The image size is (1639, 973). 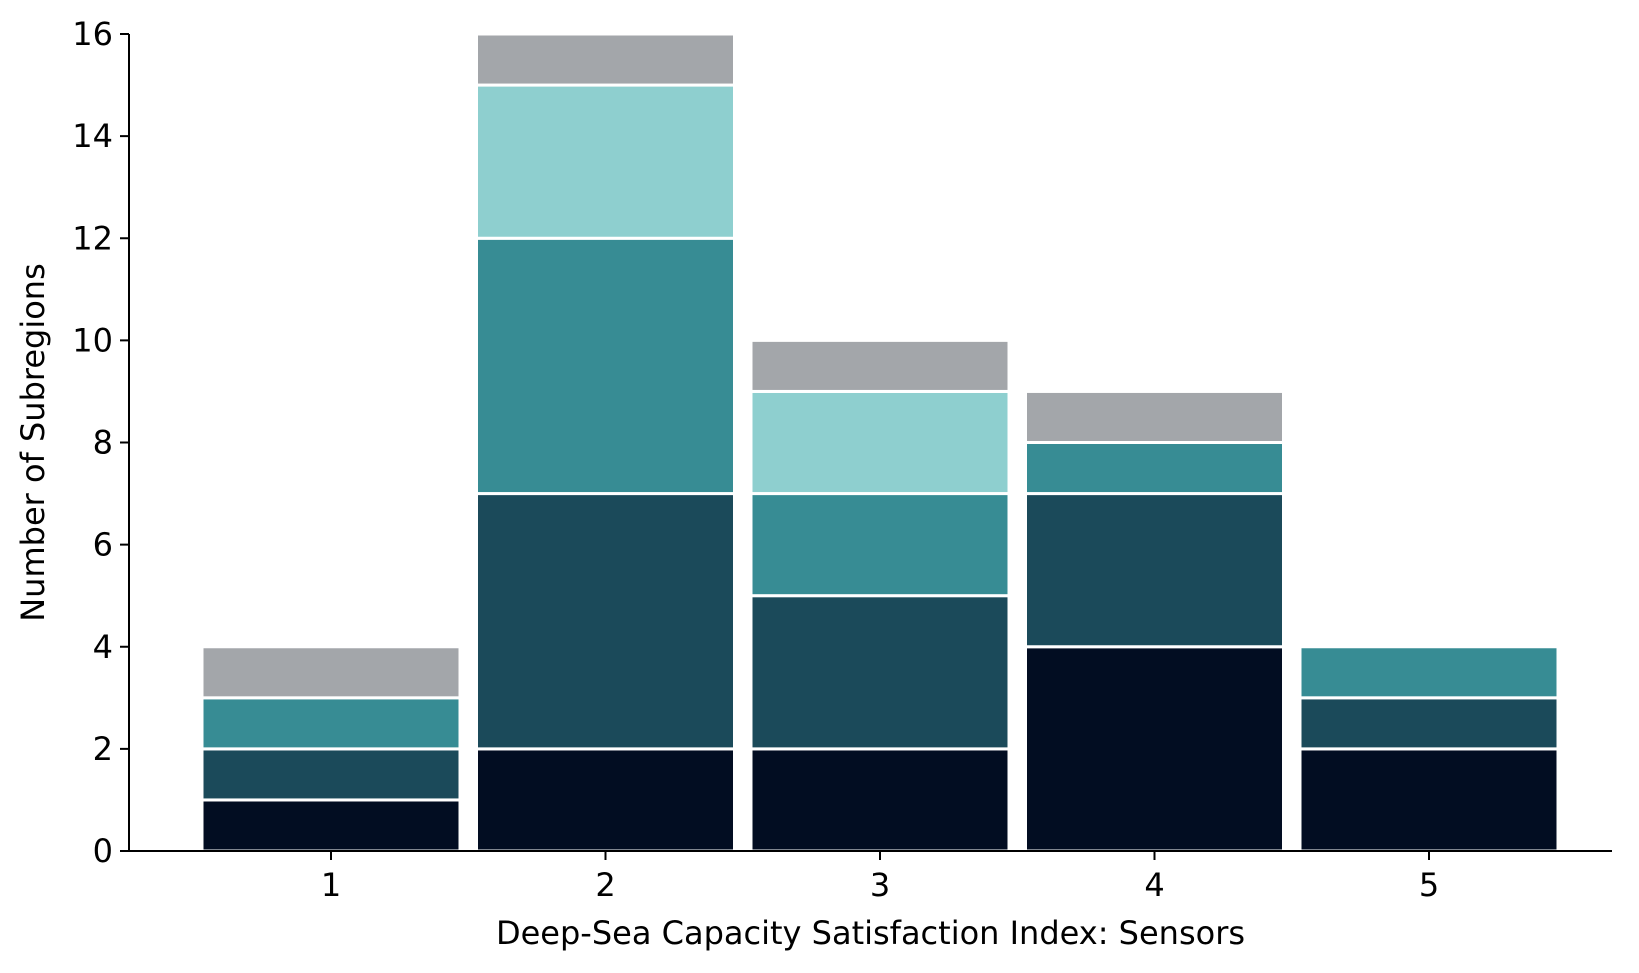 What do you see at coordinates (1154, 885) in the screenshot?
I see `x-tick-label: 4` at bounding box center [1154, 885].